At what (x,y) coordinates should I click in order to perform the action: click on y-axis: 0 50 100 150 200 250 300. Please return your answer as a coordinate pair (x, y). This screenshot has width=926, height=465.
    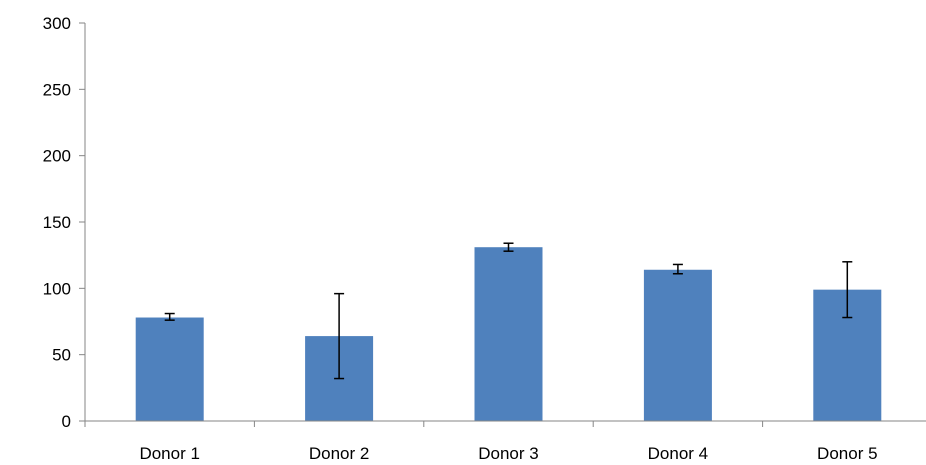
    Looking at the image, I should click on (64, 222).